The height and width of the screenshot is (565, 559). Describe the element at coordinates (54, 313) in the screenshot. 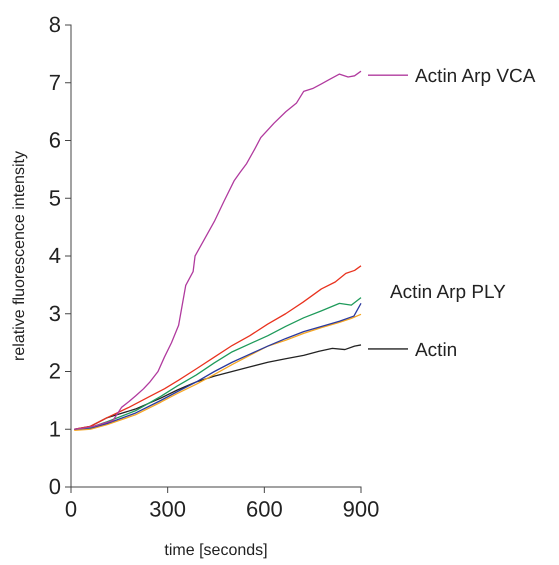

I see `y-tick-label: 3` at that location.